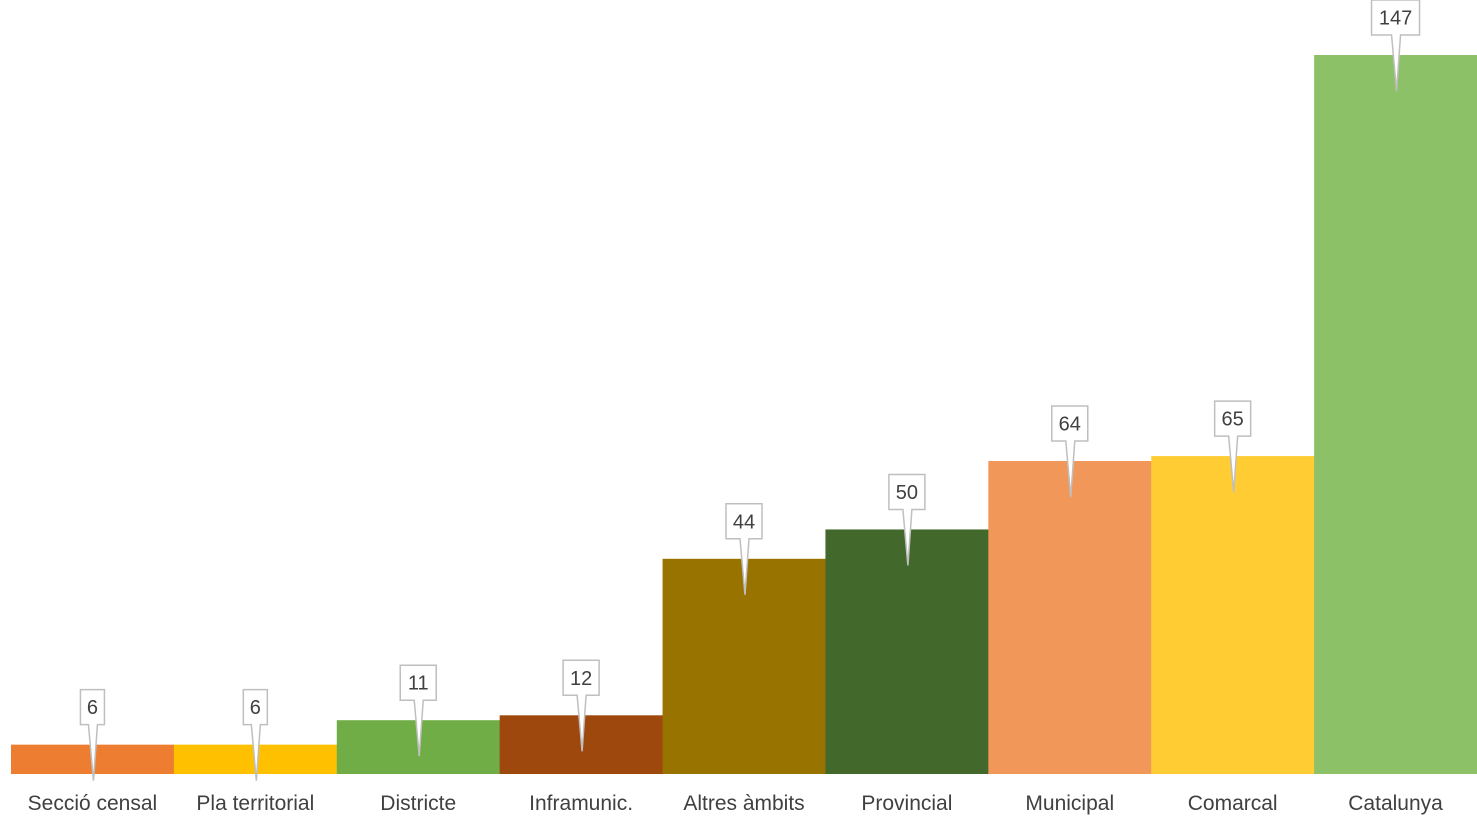  Describe the element at coordinates (418, 684) in the screenshot. I see `data-label-value: 11` at that location.